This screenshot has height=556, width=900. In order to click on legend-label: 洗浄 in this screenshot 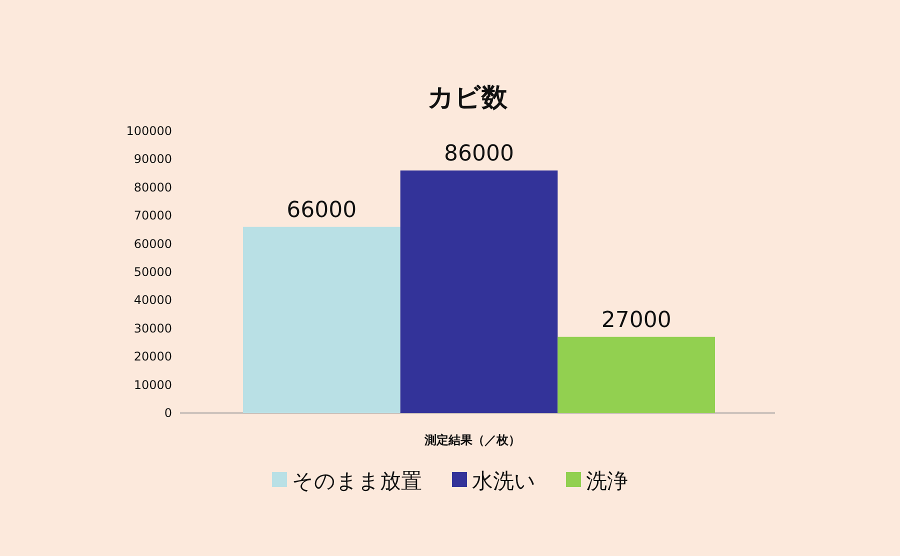, I will do `click(607, 481)`.